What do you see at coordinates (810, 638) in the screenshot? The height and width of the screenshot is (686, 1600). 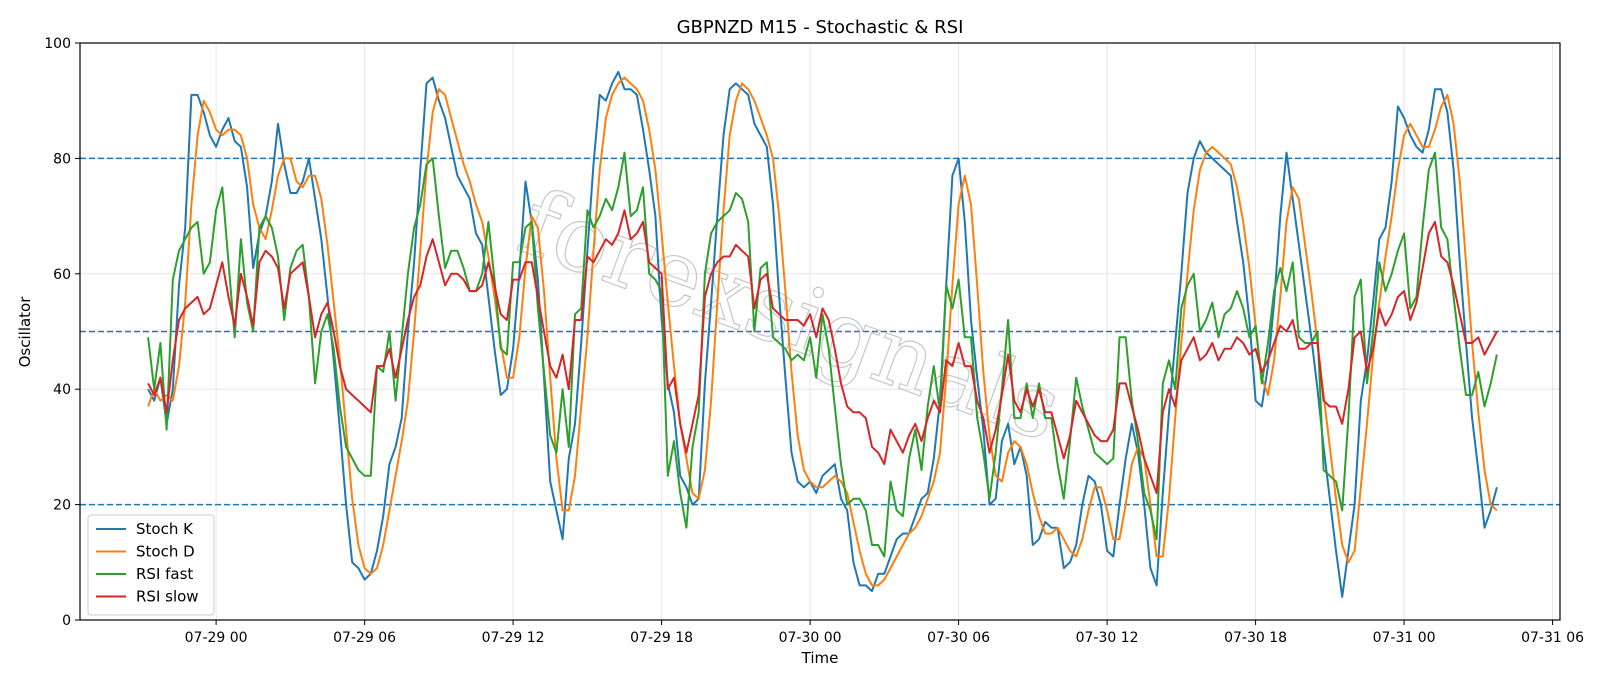 I see `x-tick-label: 07-30 00` at bounding box center [810, 638].